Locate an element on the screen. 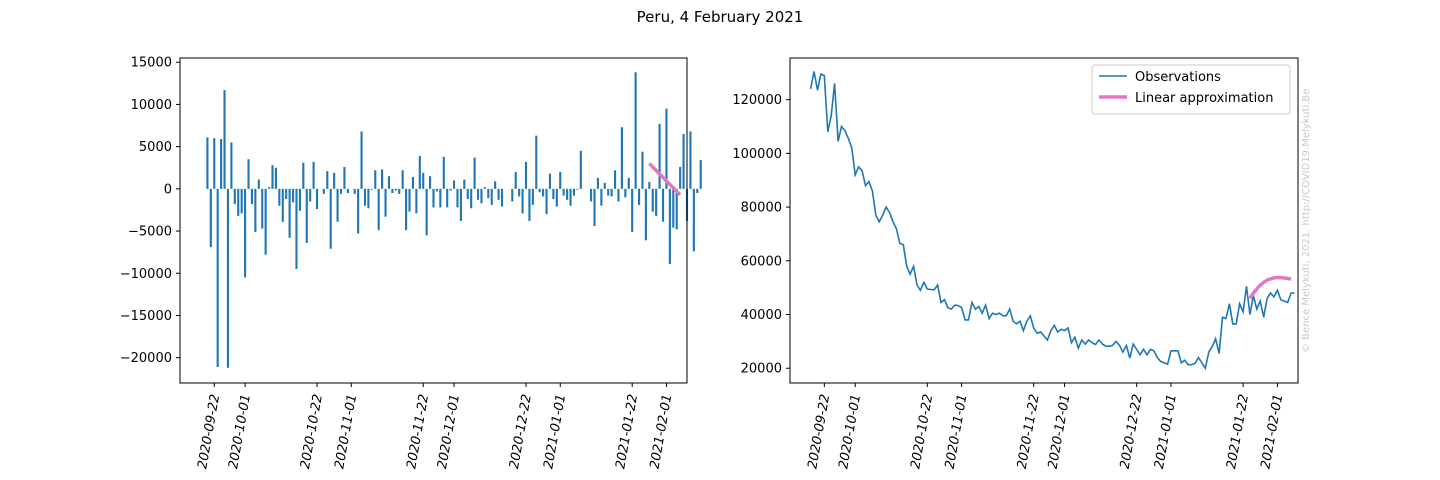  legend-label-linear-approximation: Linear approximation is located at coordinates (1204, 98).